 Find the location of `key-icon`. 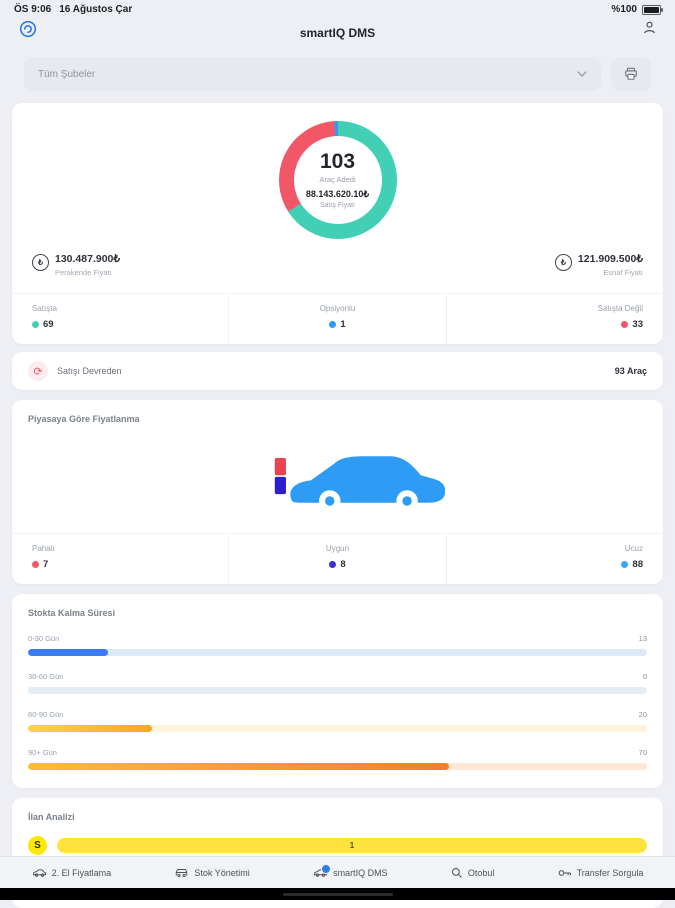

key-icon is located at coordinates (564, 872).